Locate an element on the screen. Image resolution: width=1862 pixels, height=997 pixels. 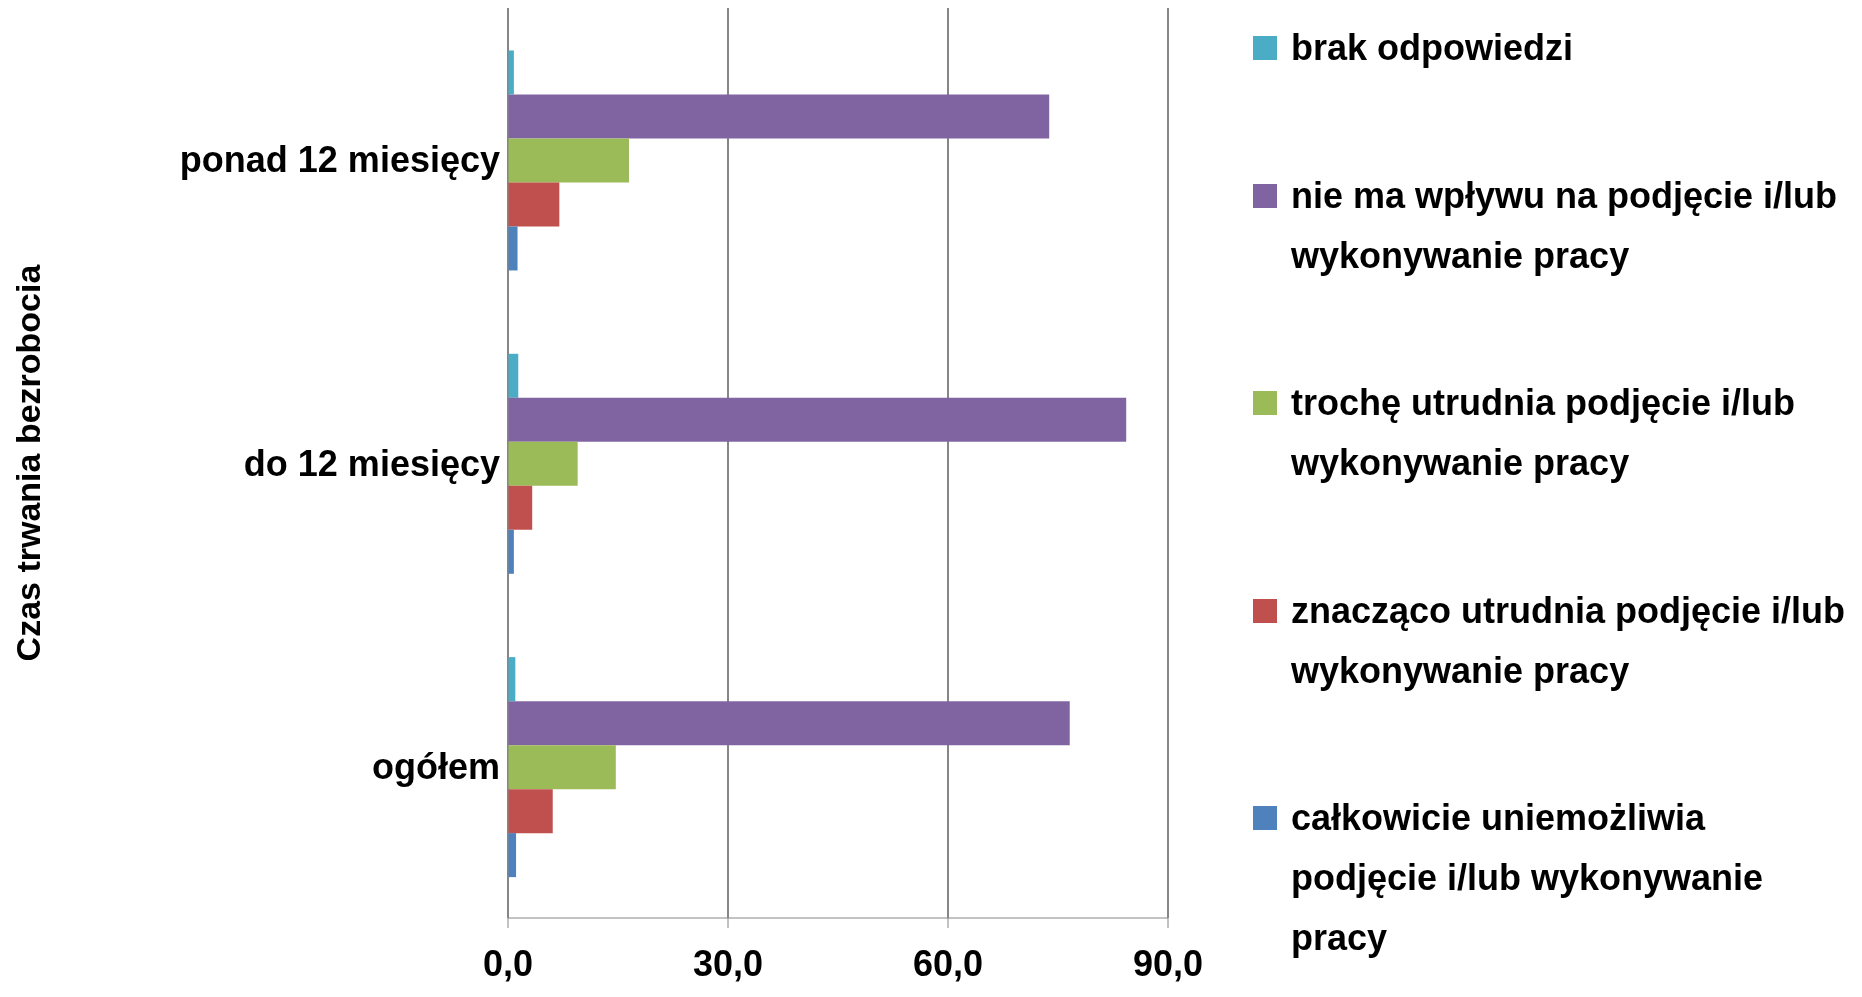
legend-label: trochę utrudnia podjęcie i/lub wykonywanie pracy is located at coordinates (1544, 433).